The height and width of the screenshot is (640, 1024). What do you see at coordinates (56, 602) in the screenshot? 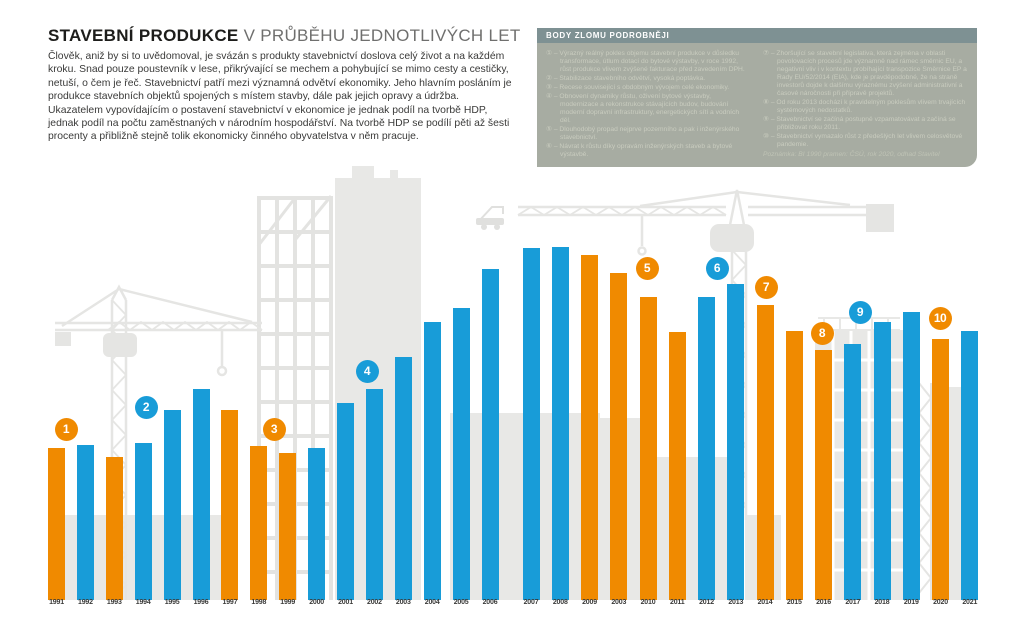
I see `year-label: 1991` at bounding box center [56, 602].